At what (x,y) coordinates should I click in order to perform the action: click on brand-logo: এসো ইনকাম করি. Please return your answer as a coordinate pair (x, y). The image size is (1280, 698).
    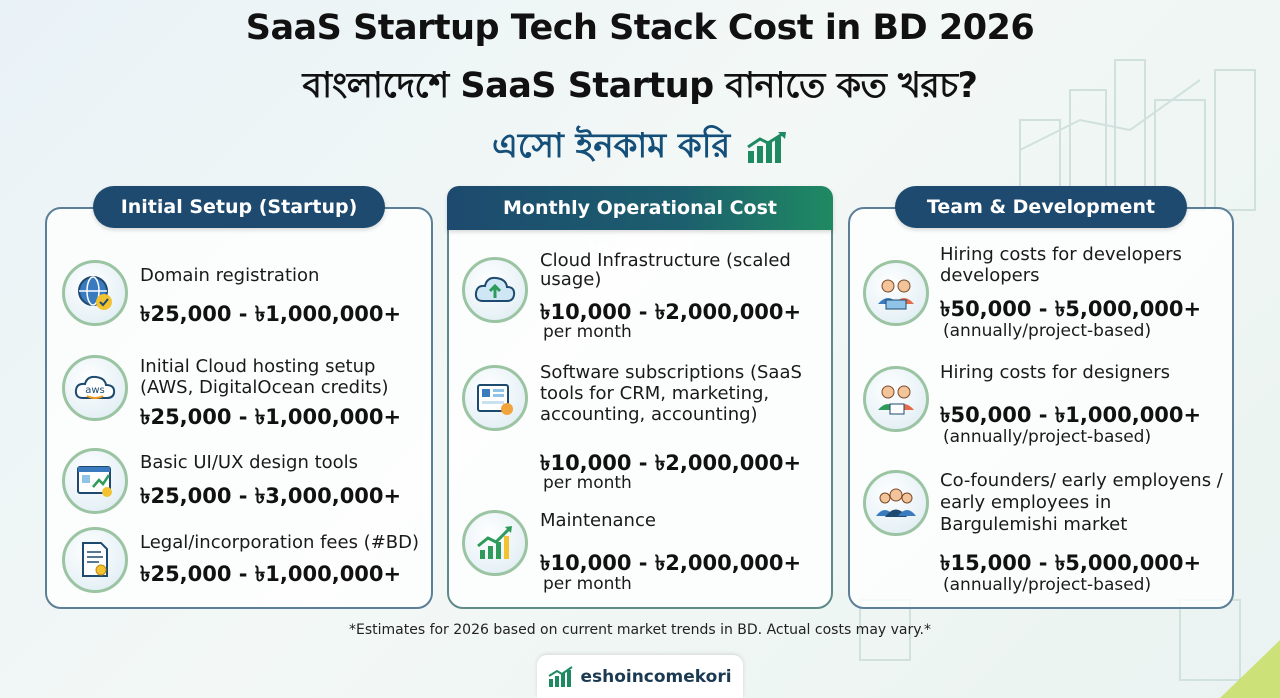
    Looking at the image, I should click on (640, 148).